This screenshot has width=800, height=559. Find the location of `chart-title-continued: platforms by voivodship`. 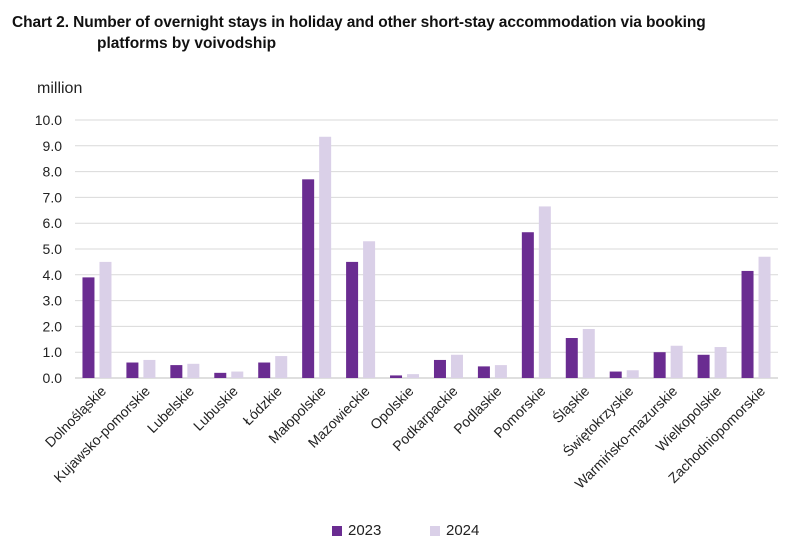

chart-title-continued: platforms by voivodship is located at coordinates (187, 43).